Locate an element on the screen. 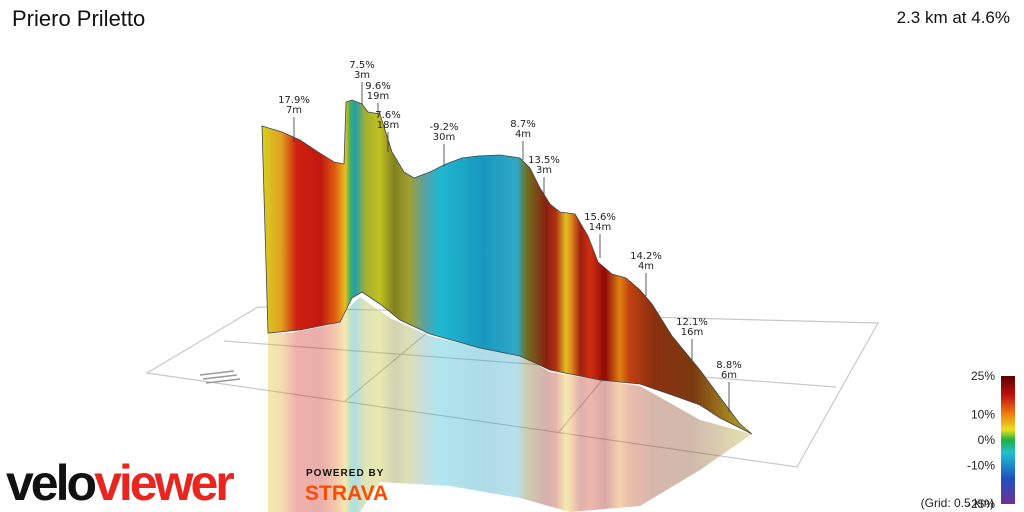  grade-legend-ticks: 25% 10% 0% -10% -25% is located at coordinates (981, 440).